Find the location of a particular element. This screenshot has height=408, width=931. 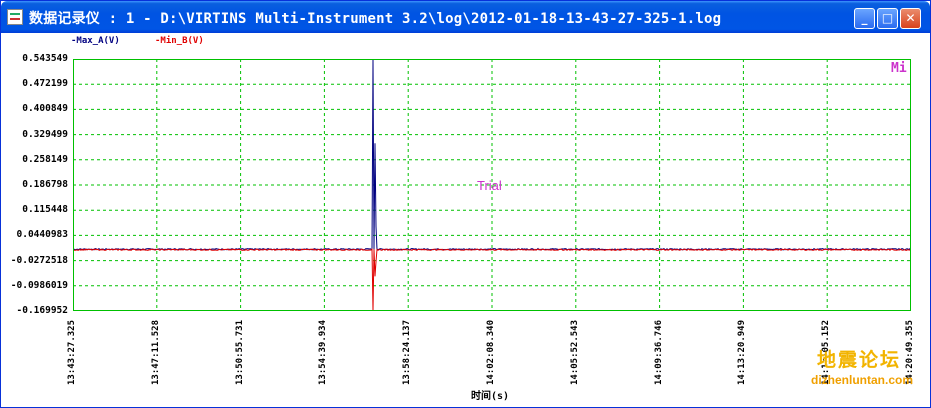

x-tick-label: 14:02:08.340 is located at coordinates (491, 352).